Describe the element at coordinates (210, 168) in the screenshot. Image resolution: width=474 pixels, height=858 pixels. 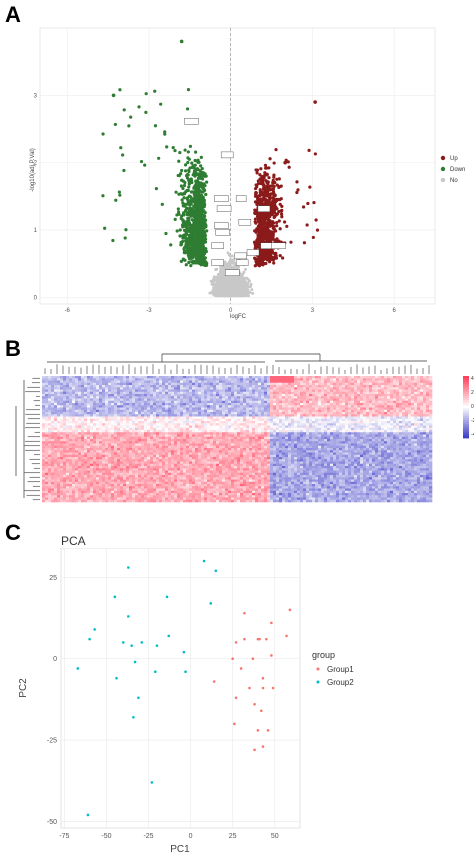
I see `volcano-points` at that location.